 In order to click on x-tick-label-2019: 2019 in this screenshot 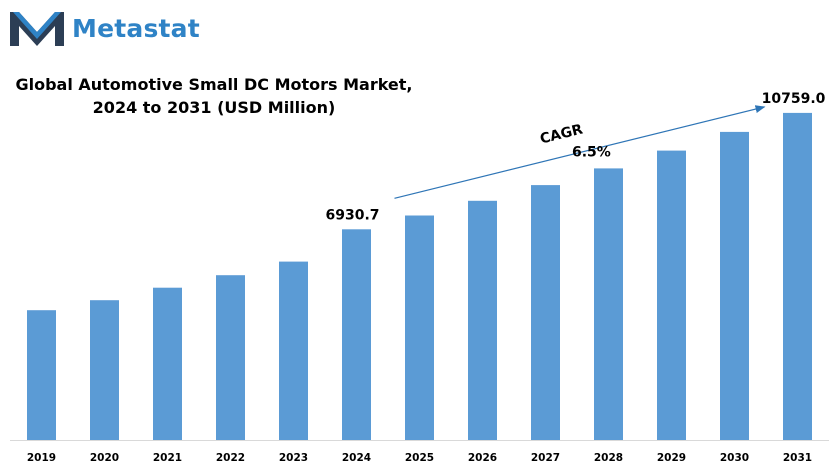, I will do `click(41, 458)`.